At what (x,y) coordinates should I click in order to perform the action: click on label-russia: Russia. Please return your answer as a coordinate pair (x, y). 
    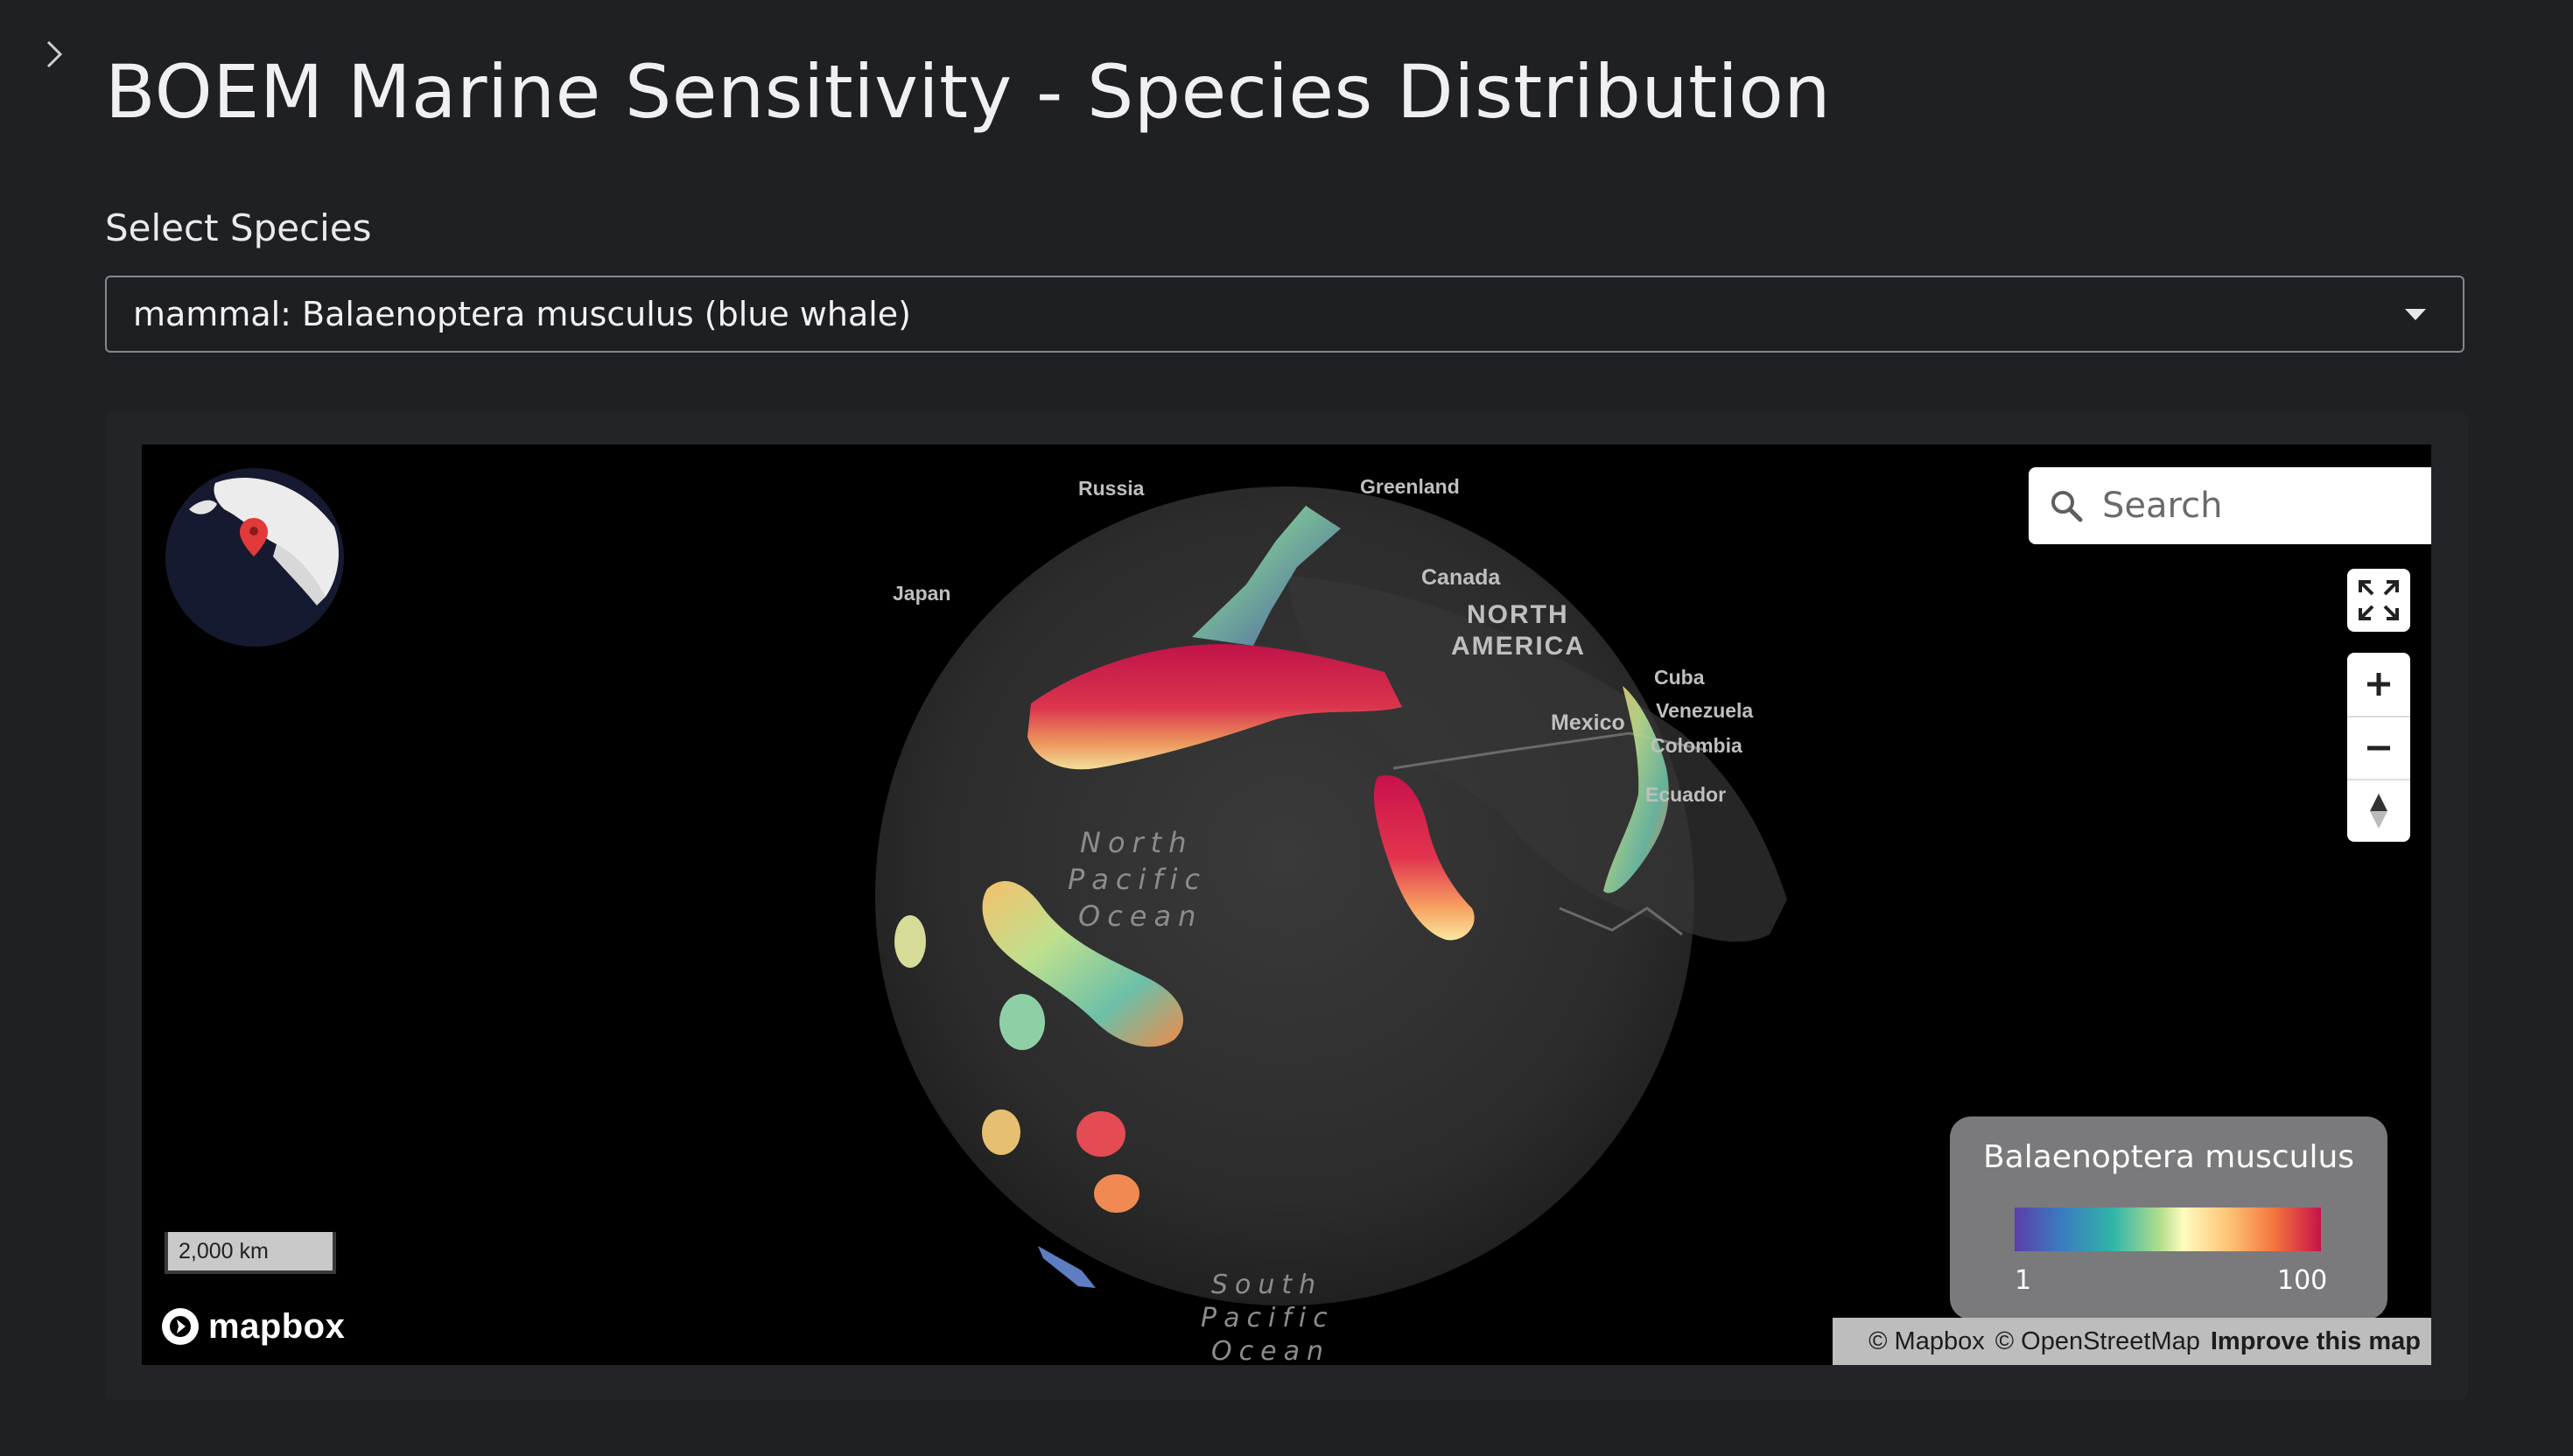
    Looking at the image, I should click on (1111, 488).